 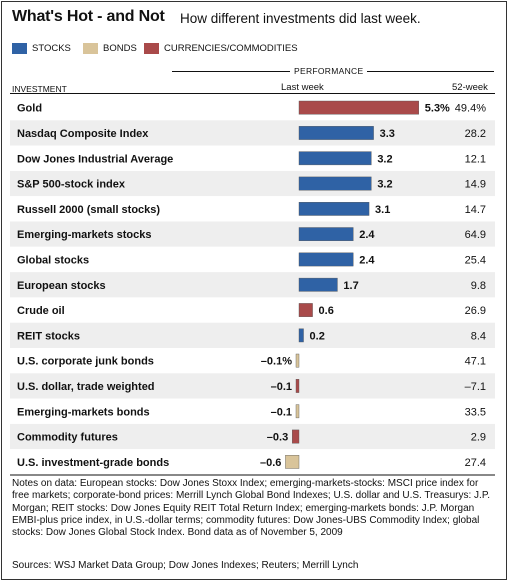 I want to click on category-label: Dow Jones Industrial Average, so click(x=95, y=159).